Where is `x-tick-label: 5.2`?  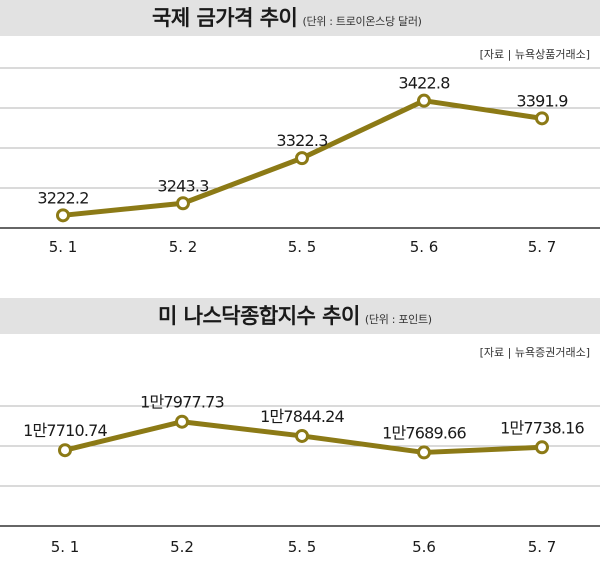
x-tick-label: 5.2 is located at coordinates (182, 547).